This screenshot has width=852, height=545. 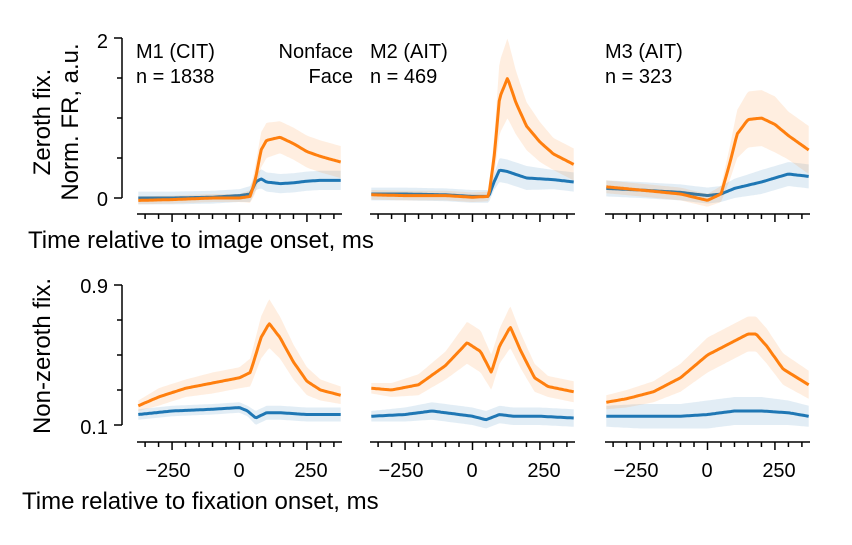 I want to click on xtick-m1-250: 250, so click(x=310, y=471).